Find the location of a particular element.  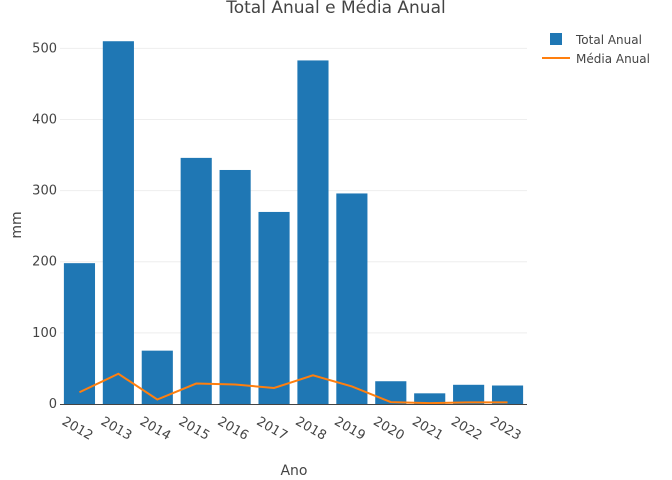

x-tick-label: 2013 is located at coordinates (116, 429).